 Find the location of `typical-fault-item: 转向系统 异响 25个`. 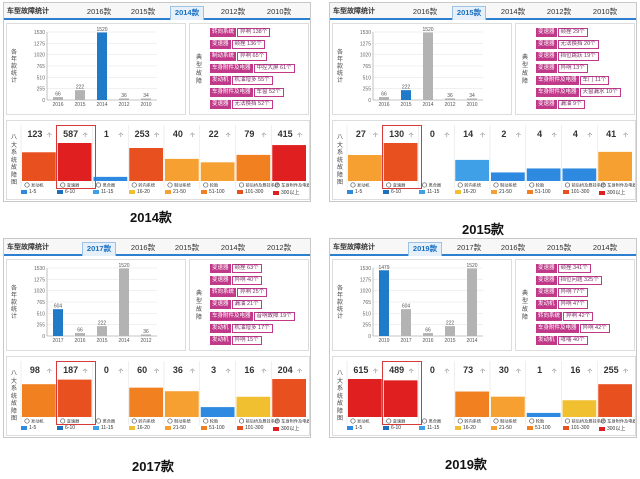

typical-fault-item: 转向系统 异响 25个 is located at coordinates (239, 292).